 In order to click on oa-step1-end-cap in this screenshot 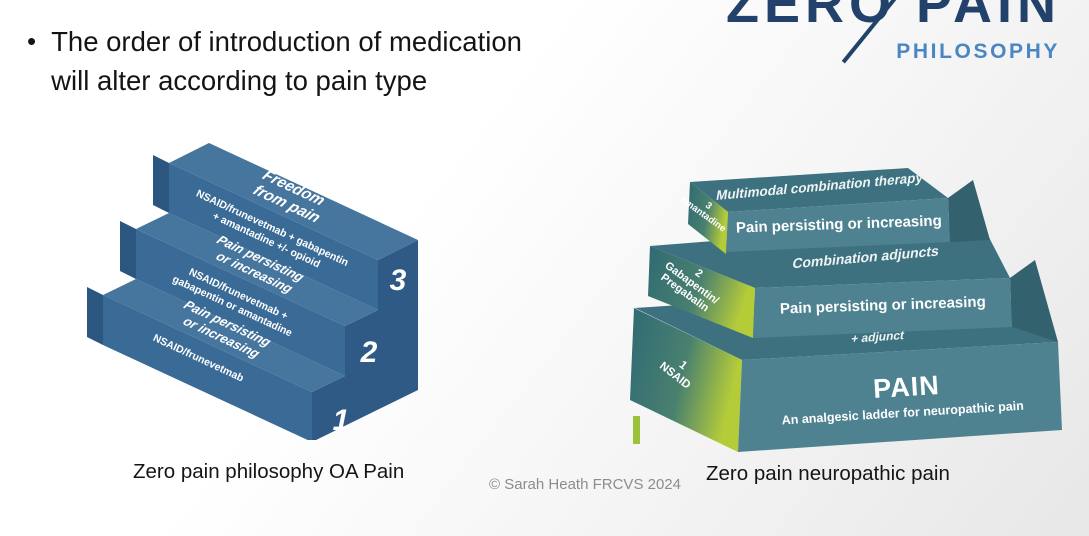, I will do `click(95, 316)`.